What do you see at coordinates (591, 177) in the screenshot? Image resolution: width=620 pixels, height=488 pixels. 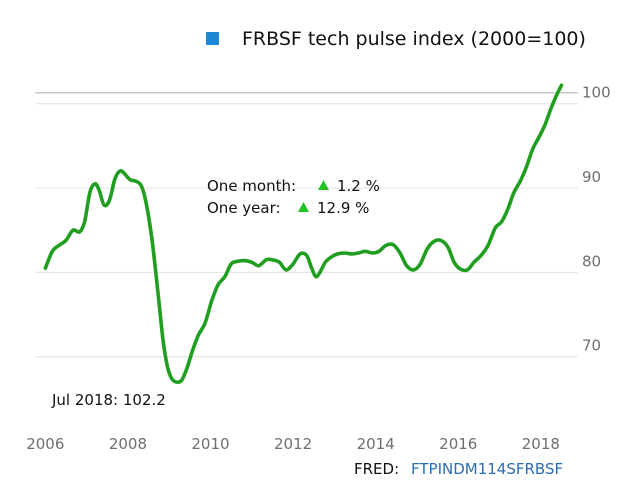 I see `y-tick-label: 90` at bounding box center [591, 177].